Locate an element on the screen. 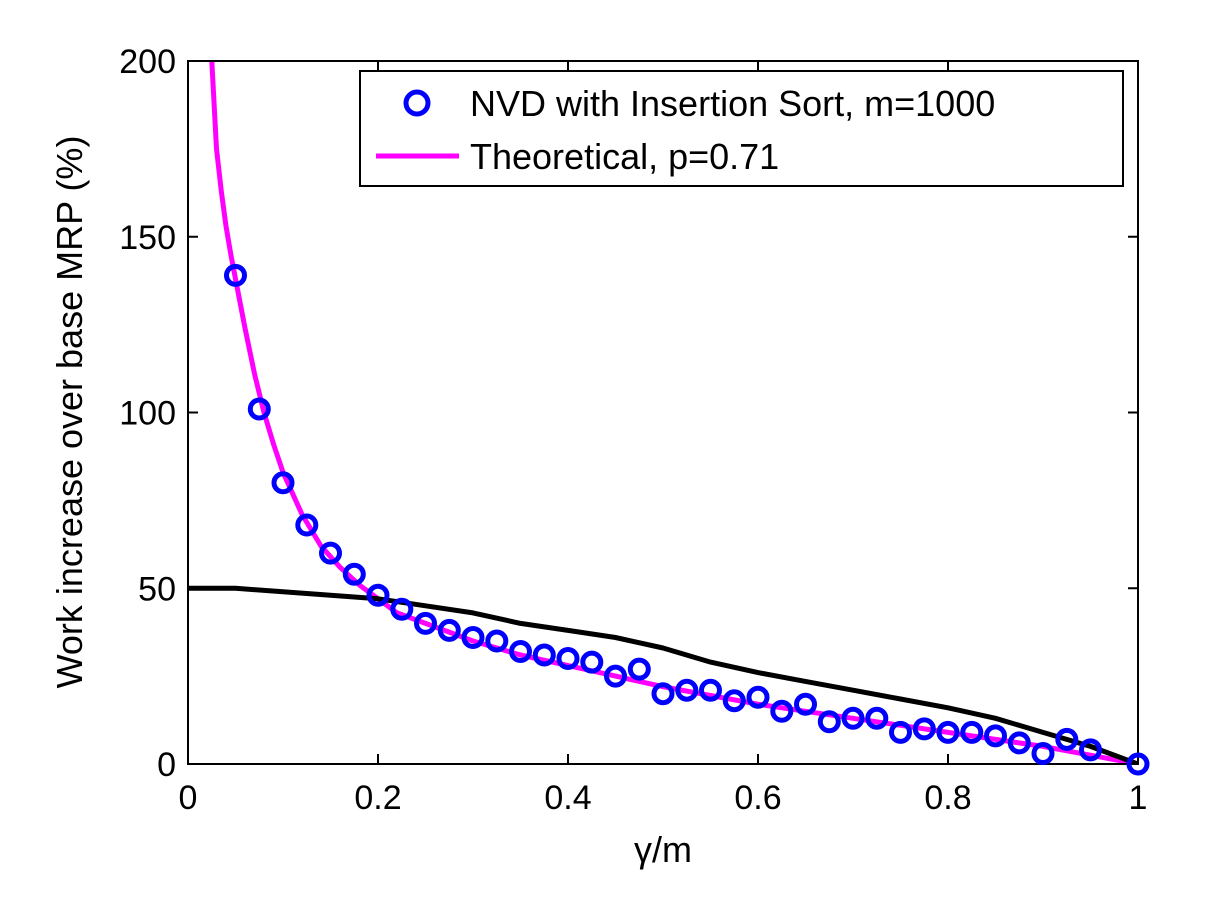  legend-box is located at coordinates (741, 128).